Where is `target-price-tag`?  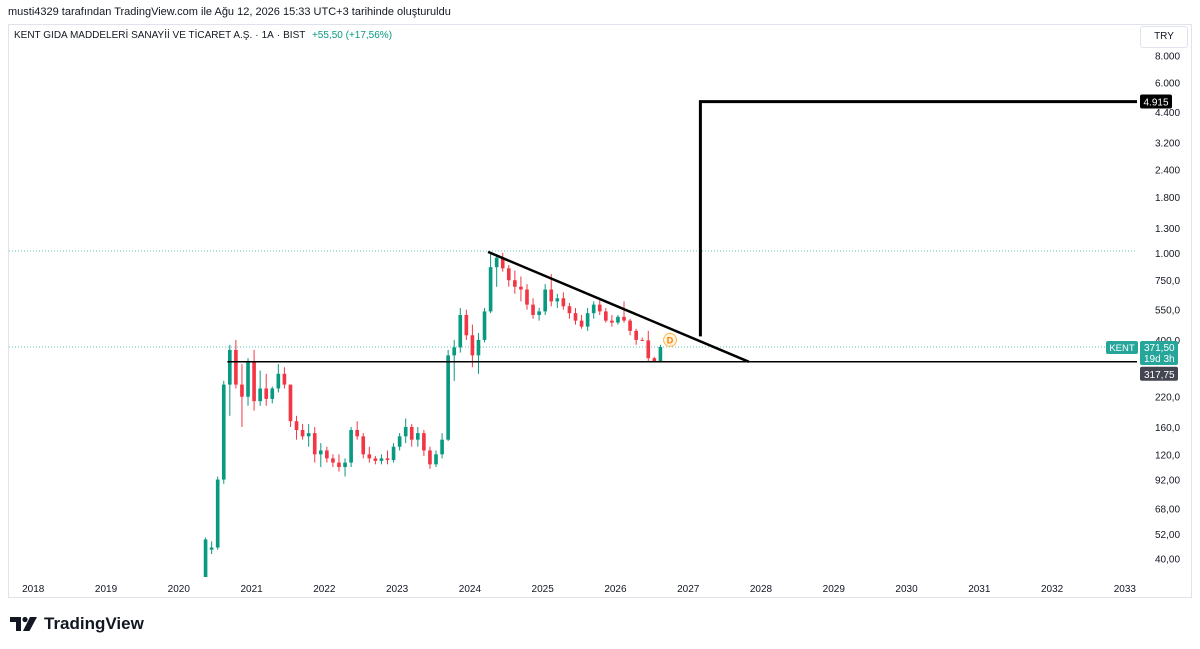
target-price-tag is located at coordinates (1156, 101).